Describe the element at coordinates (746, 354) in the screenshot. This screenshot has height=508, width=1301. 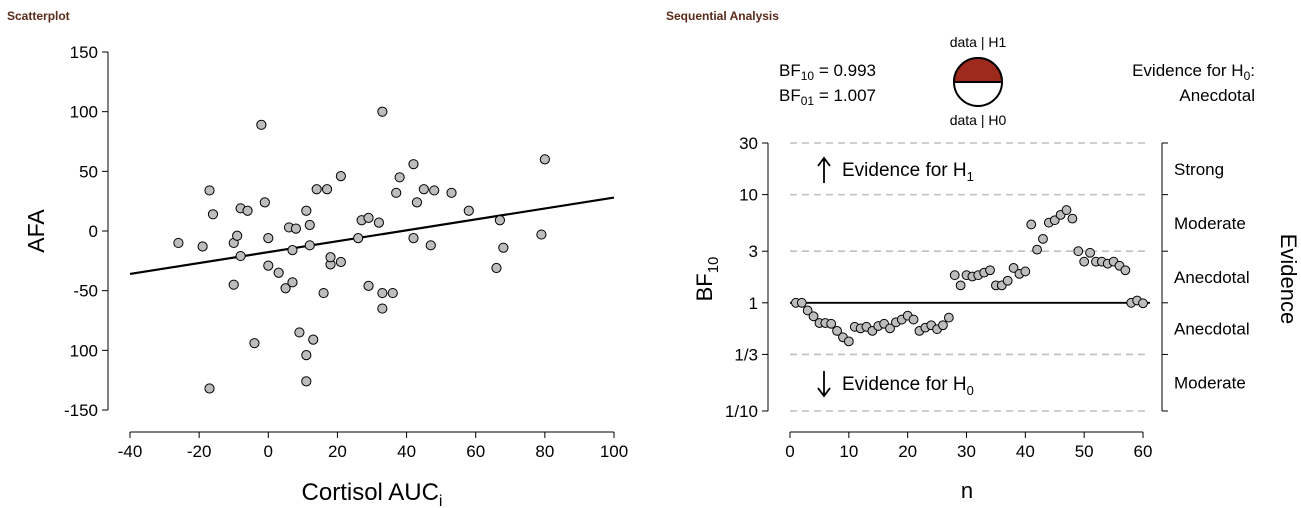
I see `sequential-y-tick-label: 1/3` at that location.